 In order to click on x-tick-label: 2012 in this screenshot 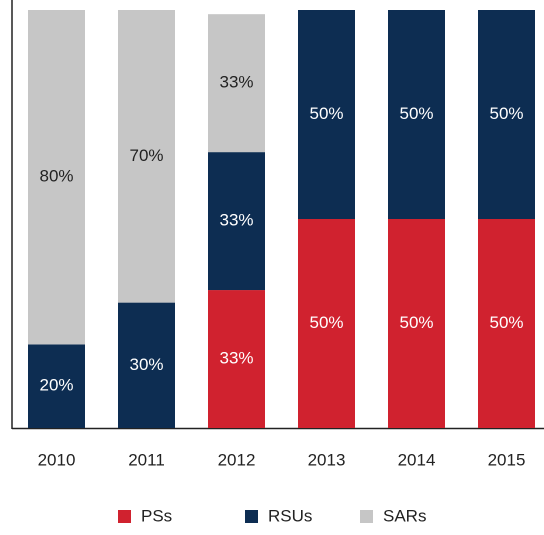, I will do `click(237, 459)`.